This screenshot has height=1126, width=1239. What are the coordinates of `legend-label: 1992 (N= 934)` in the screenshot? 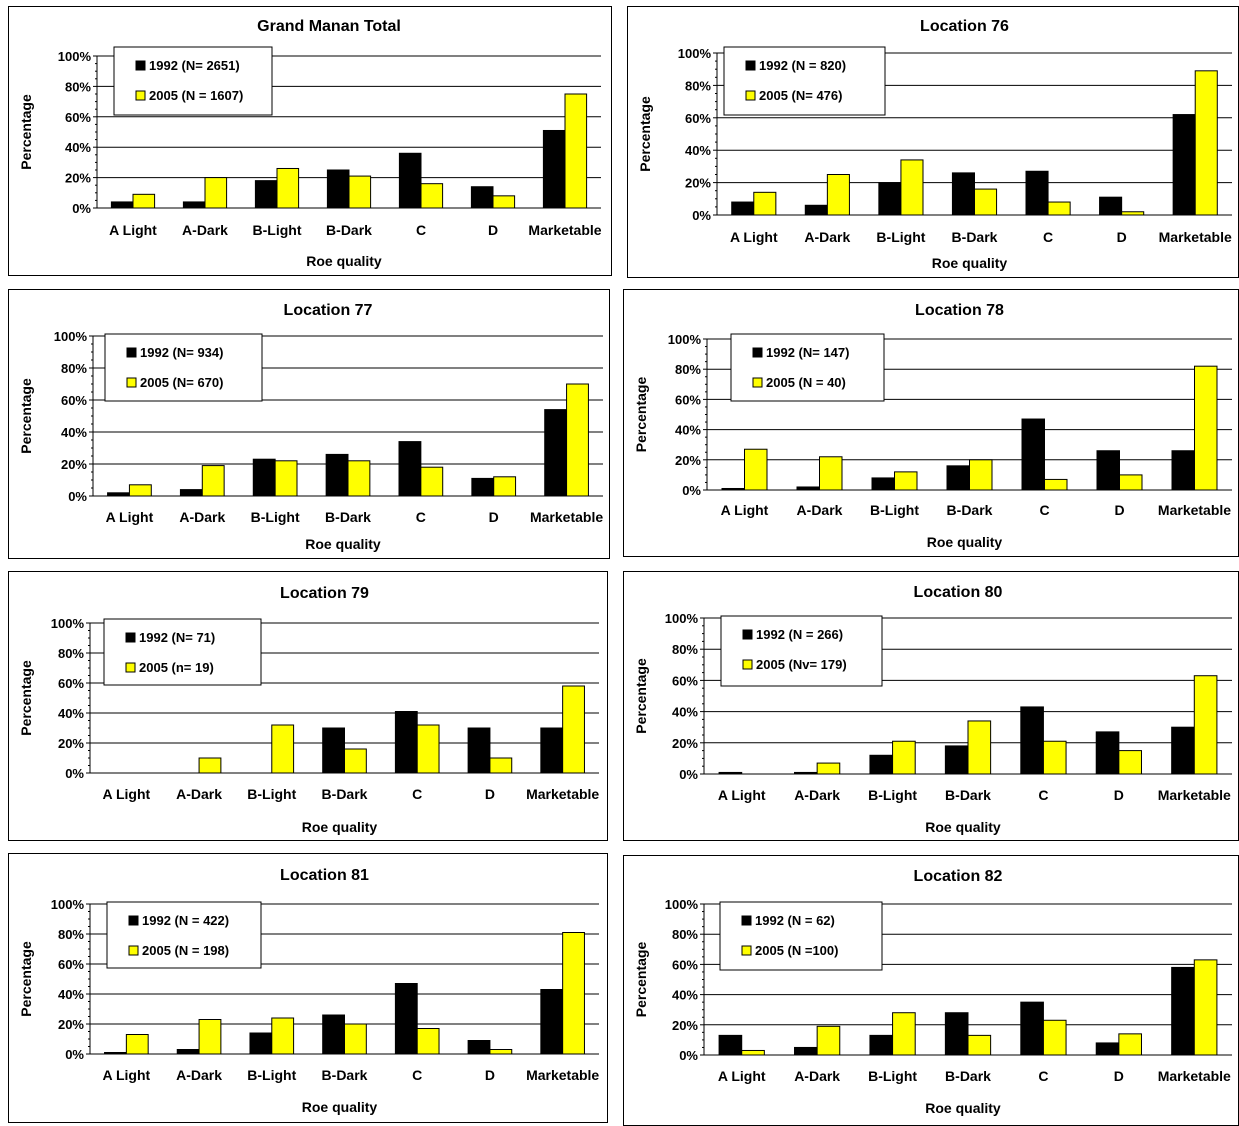 It's located at (181, 352).